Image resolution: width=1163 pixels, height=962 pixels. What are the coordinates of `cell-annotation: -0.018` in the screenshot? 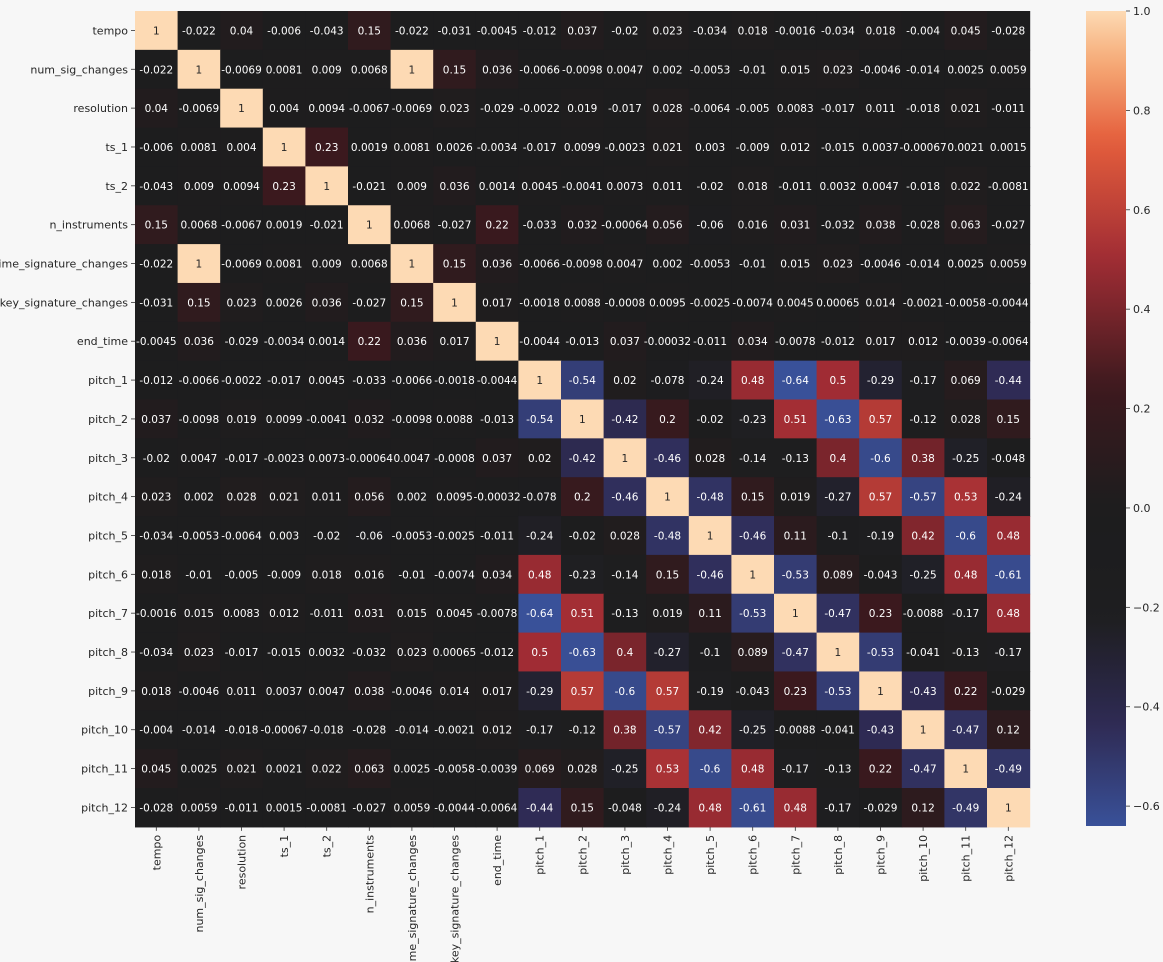 It's located at (327, 731).